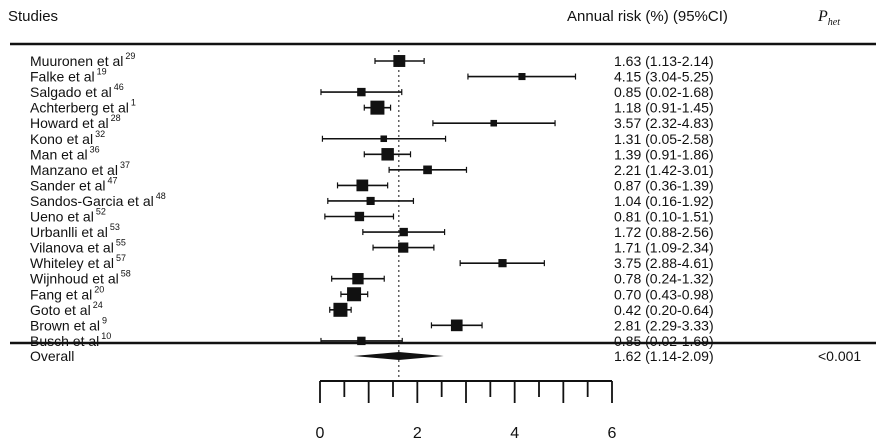 The width and height of the screenshot is (876, 444). Describe the element at coordinates (101, 212) in the screenshot. I see `study-ref: 52` at that location.